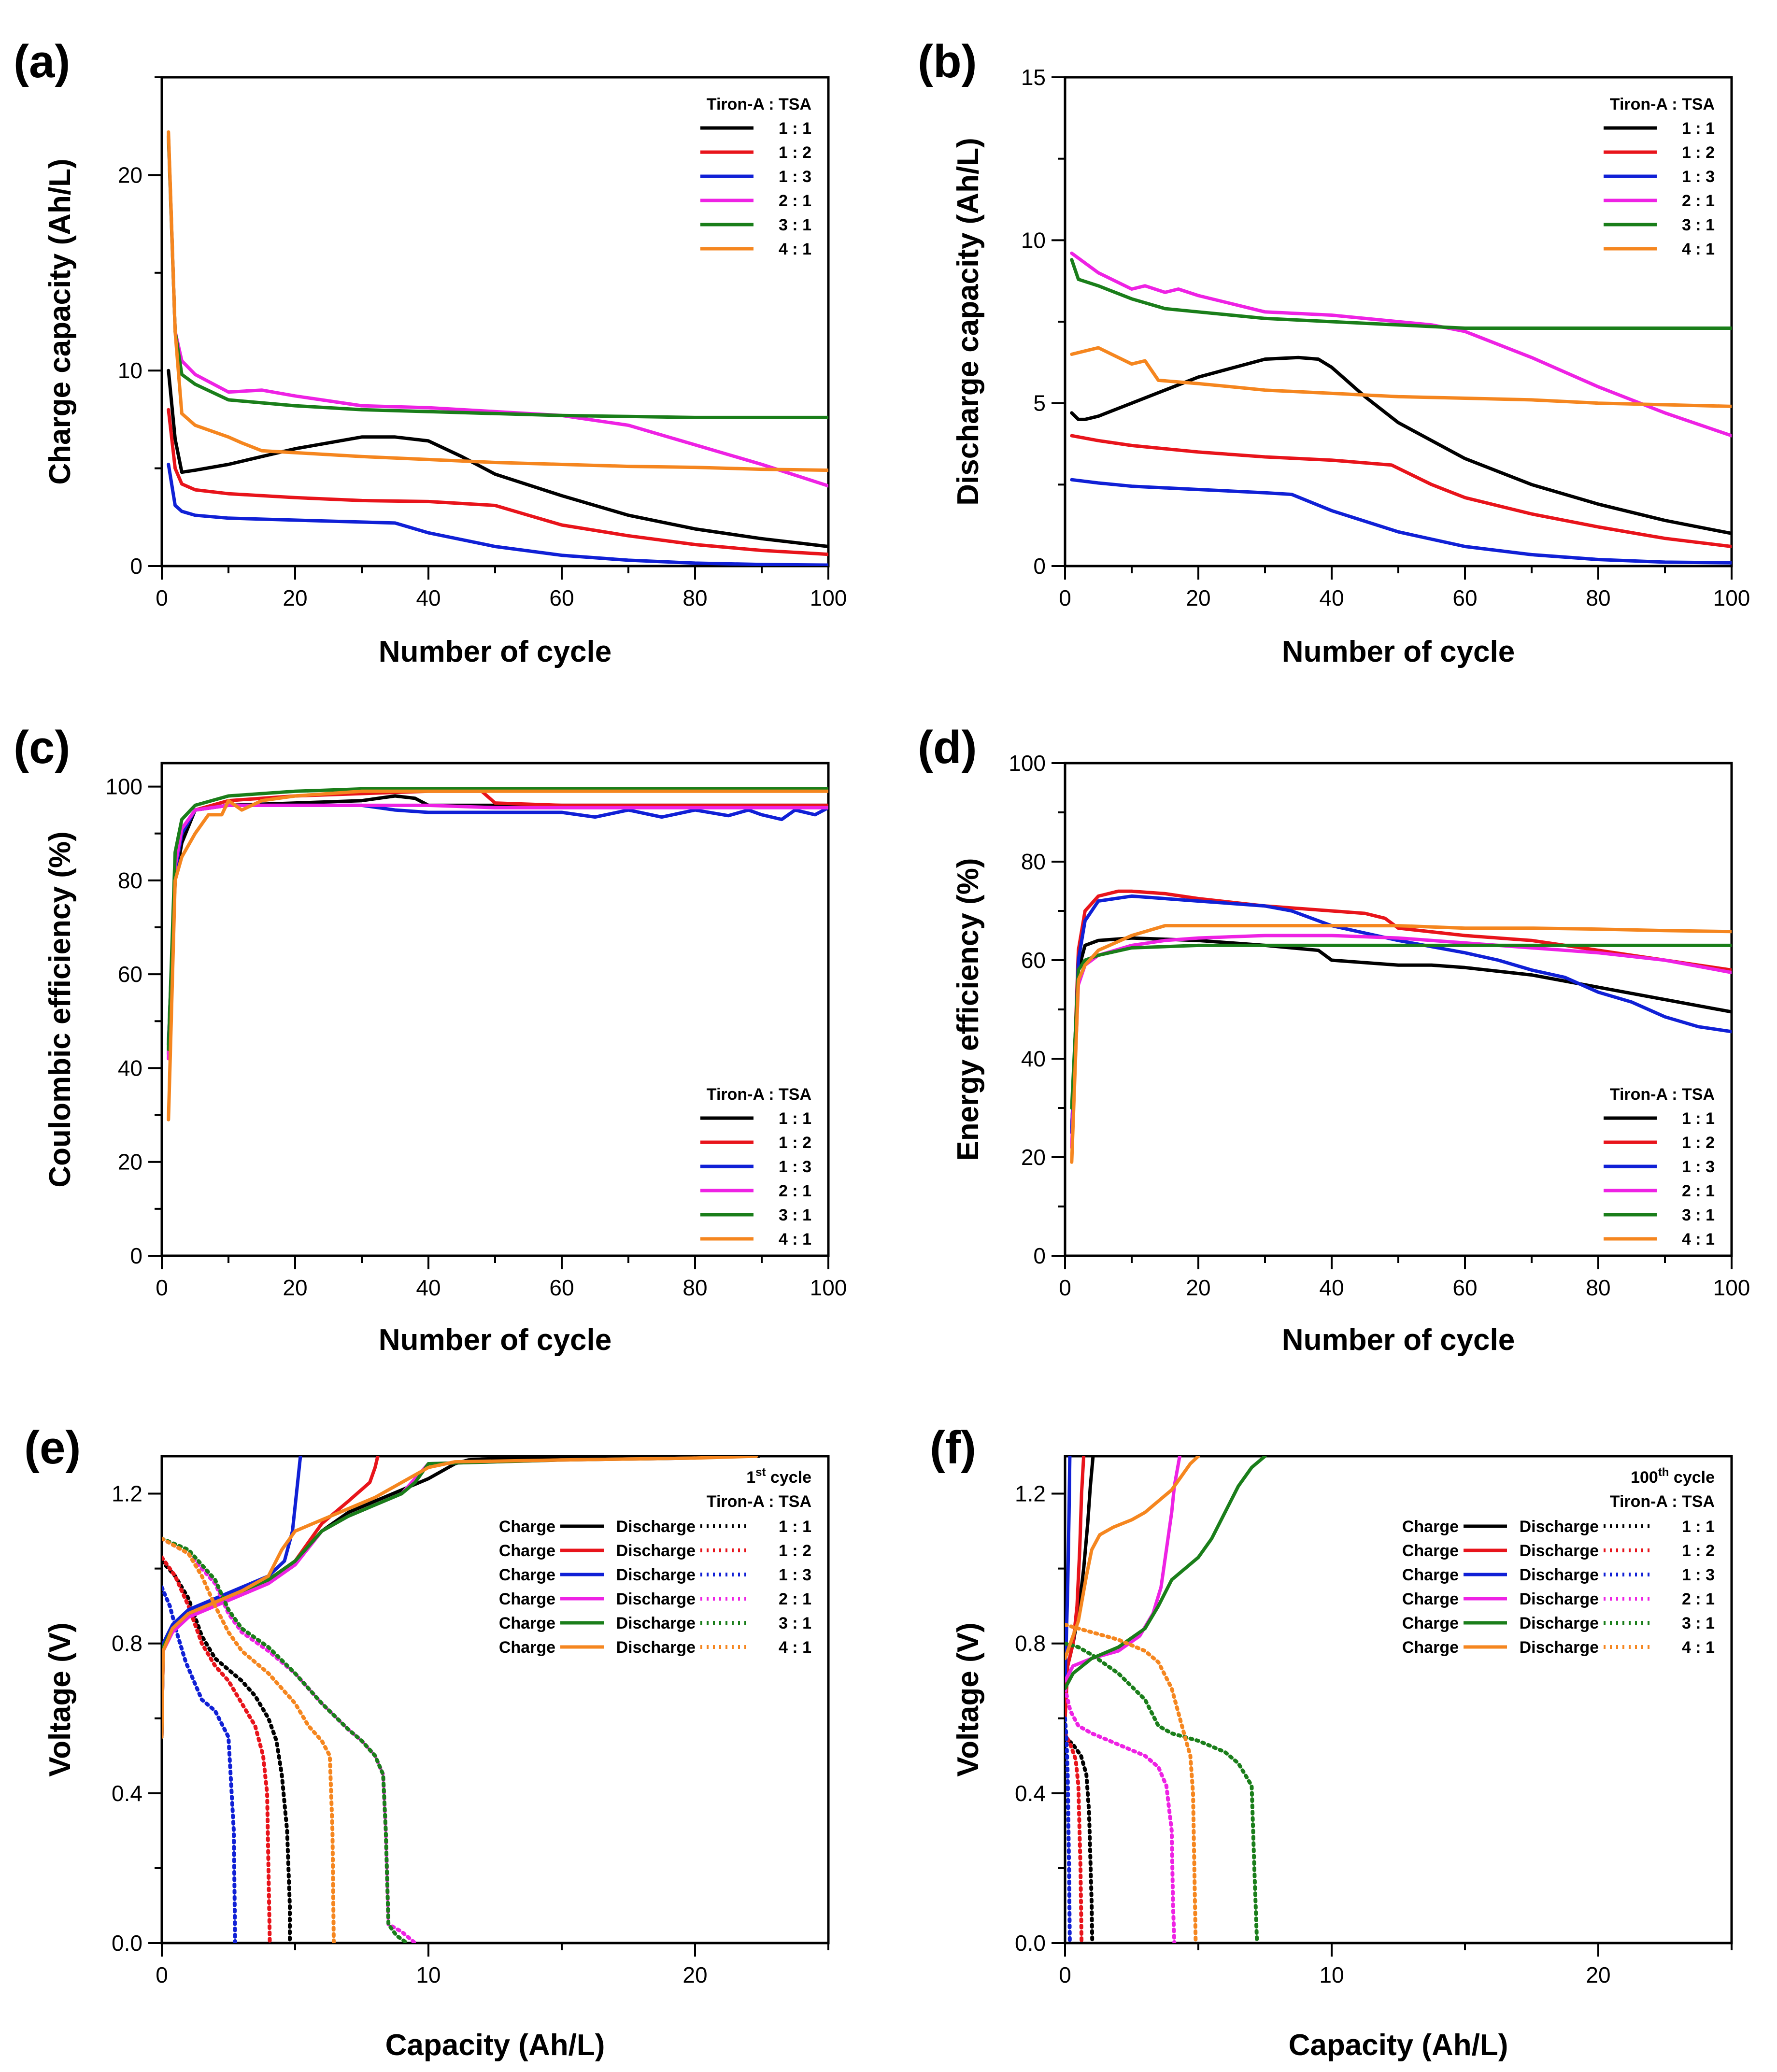 The image size is (1777, 2072). Describe the element at coordinates (42, 747) in the screenshot. I see `panel-label-c: (c)` at that location.